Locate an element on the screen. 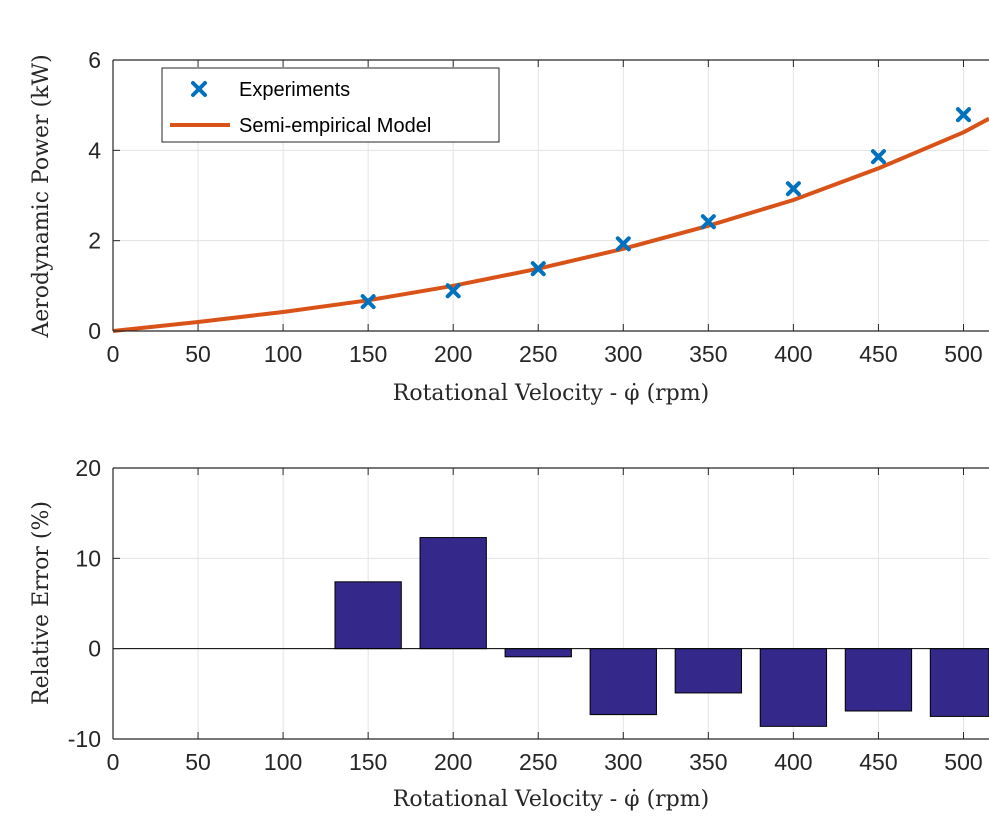  bottom-x-tick-label: 400 is located at coordinates (793, 762).